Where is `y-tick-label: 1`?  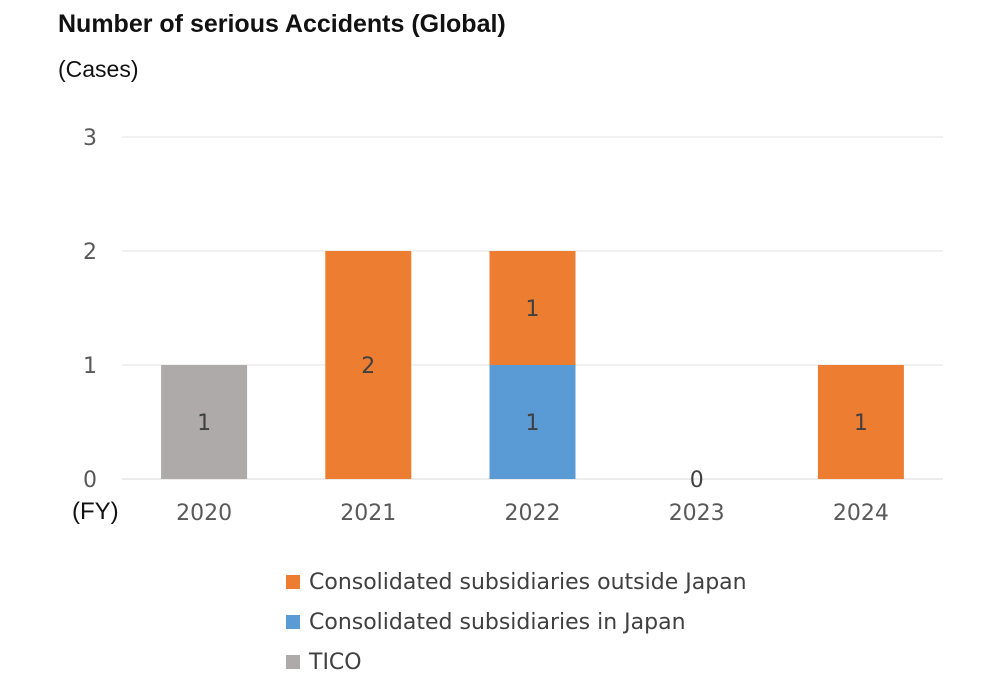 y-tick-label: 1 is located at coordinates (90, 366).